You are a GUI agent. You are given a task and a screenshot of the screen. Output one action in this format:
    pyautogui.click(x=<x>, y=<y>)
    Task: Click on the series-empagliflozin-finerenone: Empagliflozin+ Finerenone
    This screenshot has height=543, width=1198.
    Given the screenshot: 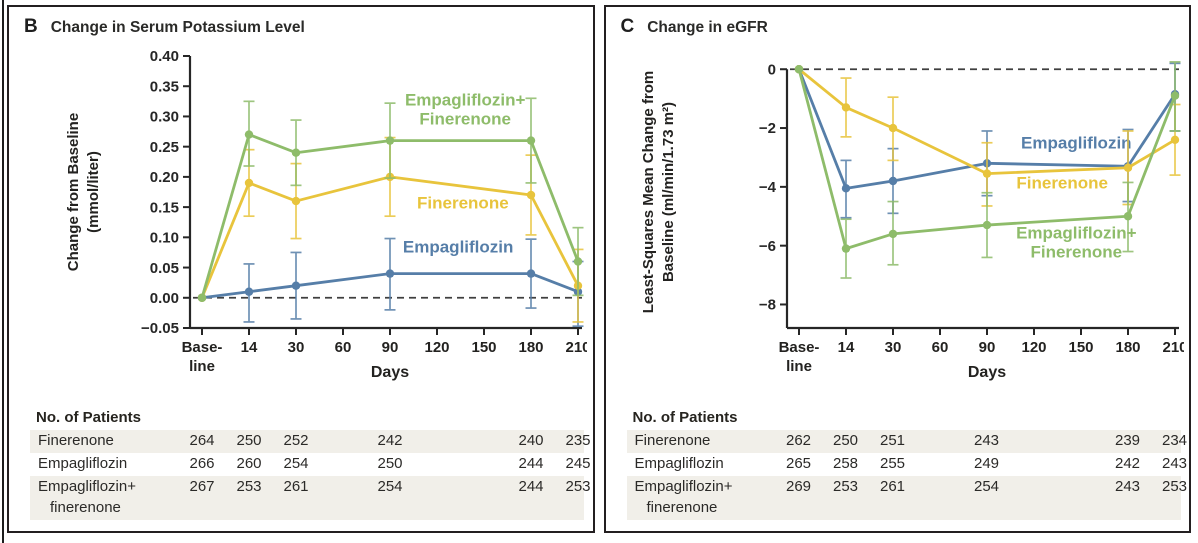 What is the action you would take?
    pyautogui.click(x=987, y=170)
    